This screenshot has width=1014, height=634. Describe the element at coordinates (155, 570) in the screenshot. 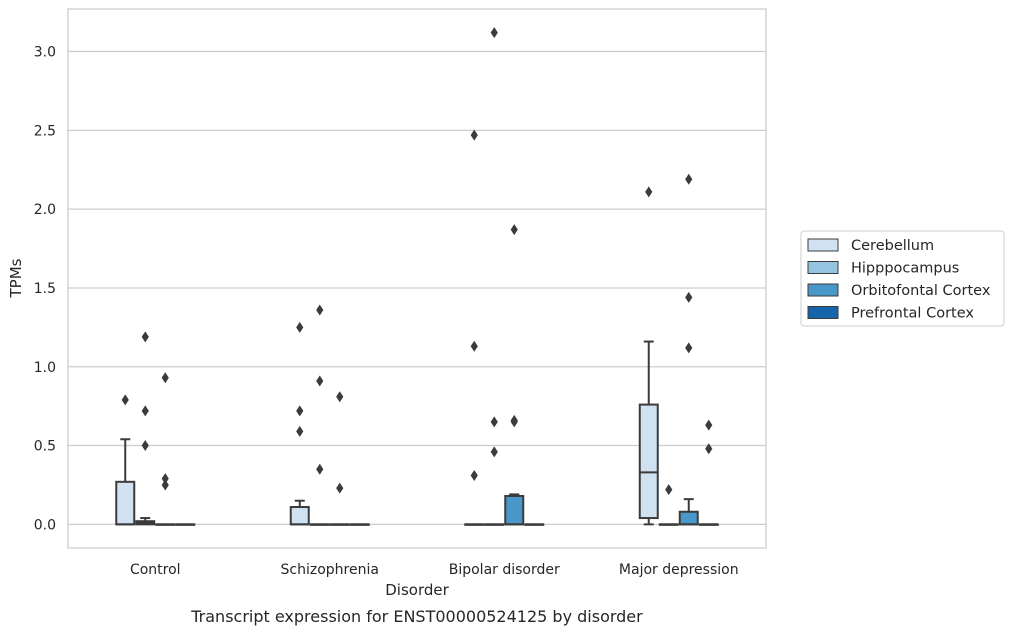

I see `x-tick-label: Control` at that location.